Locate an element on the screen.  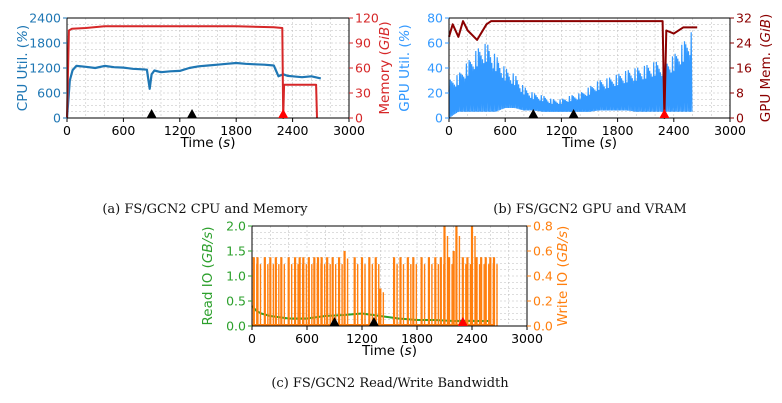
y-right-tick-label: 0.6 is located at coordinates (543, 251).